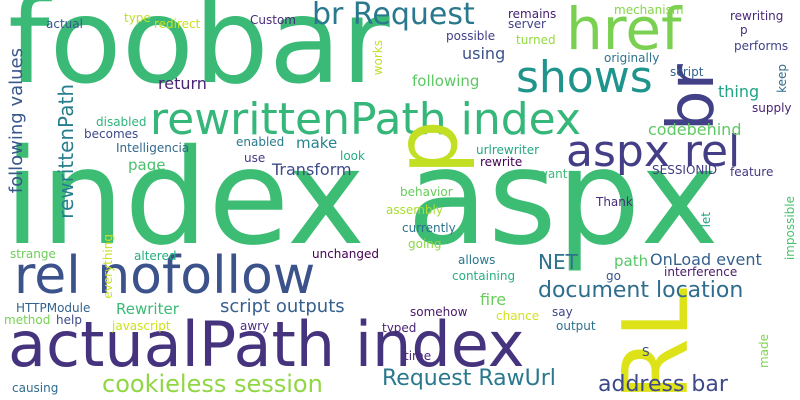  Describe the element at coordinates (266, 344) in the screenshot. I see `cloud-word-actualpath-index: actualPath index` at that location.